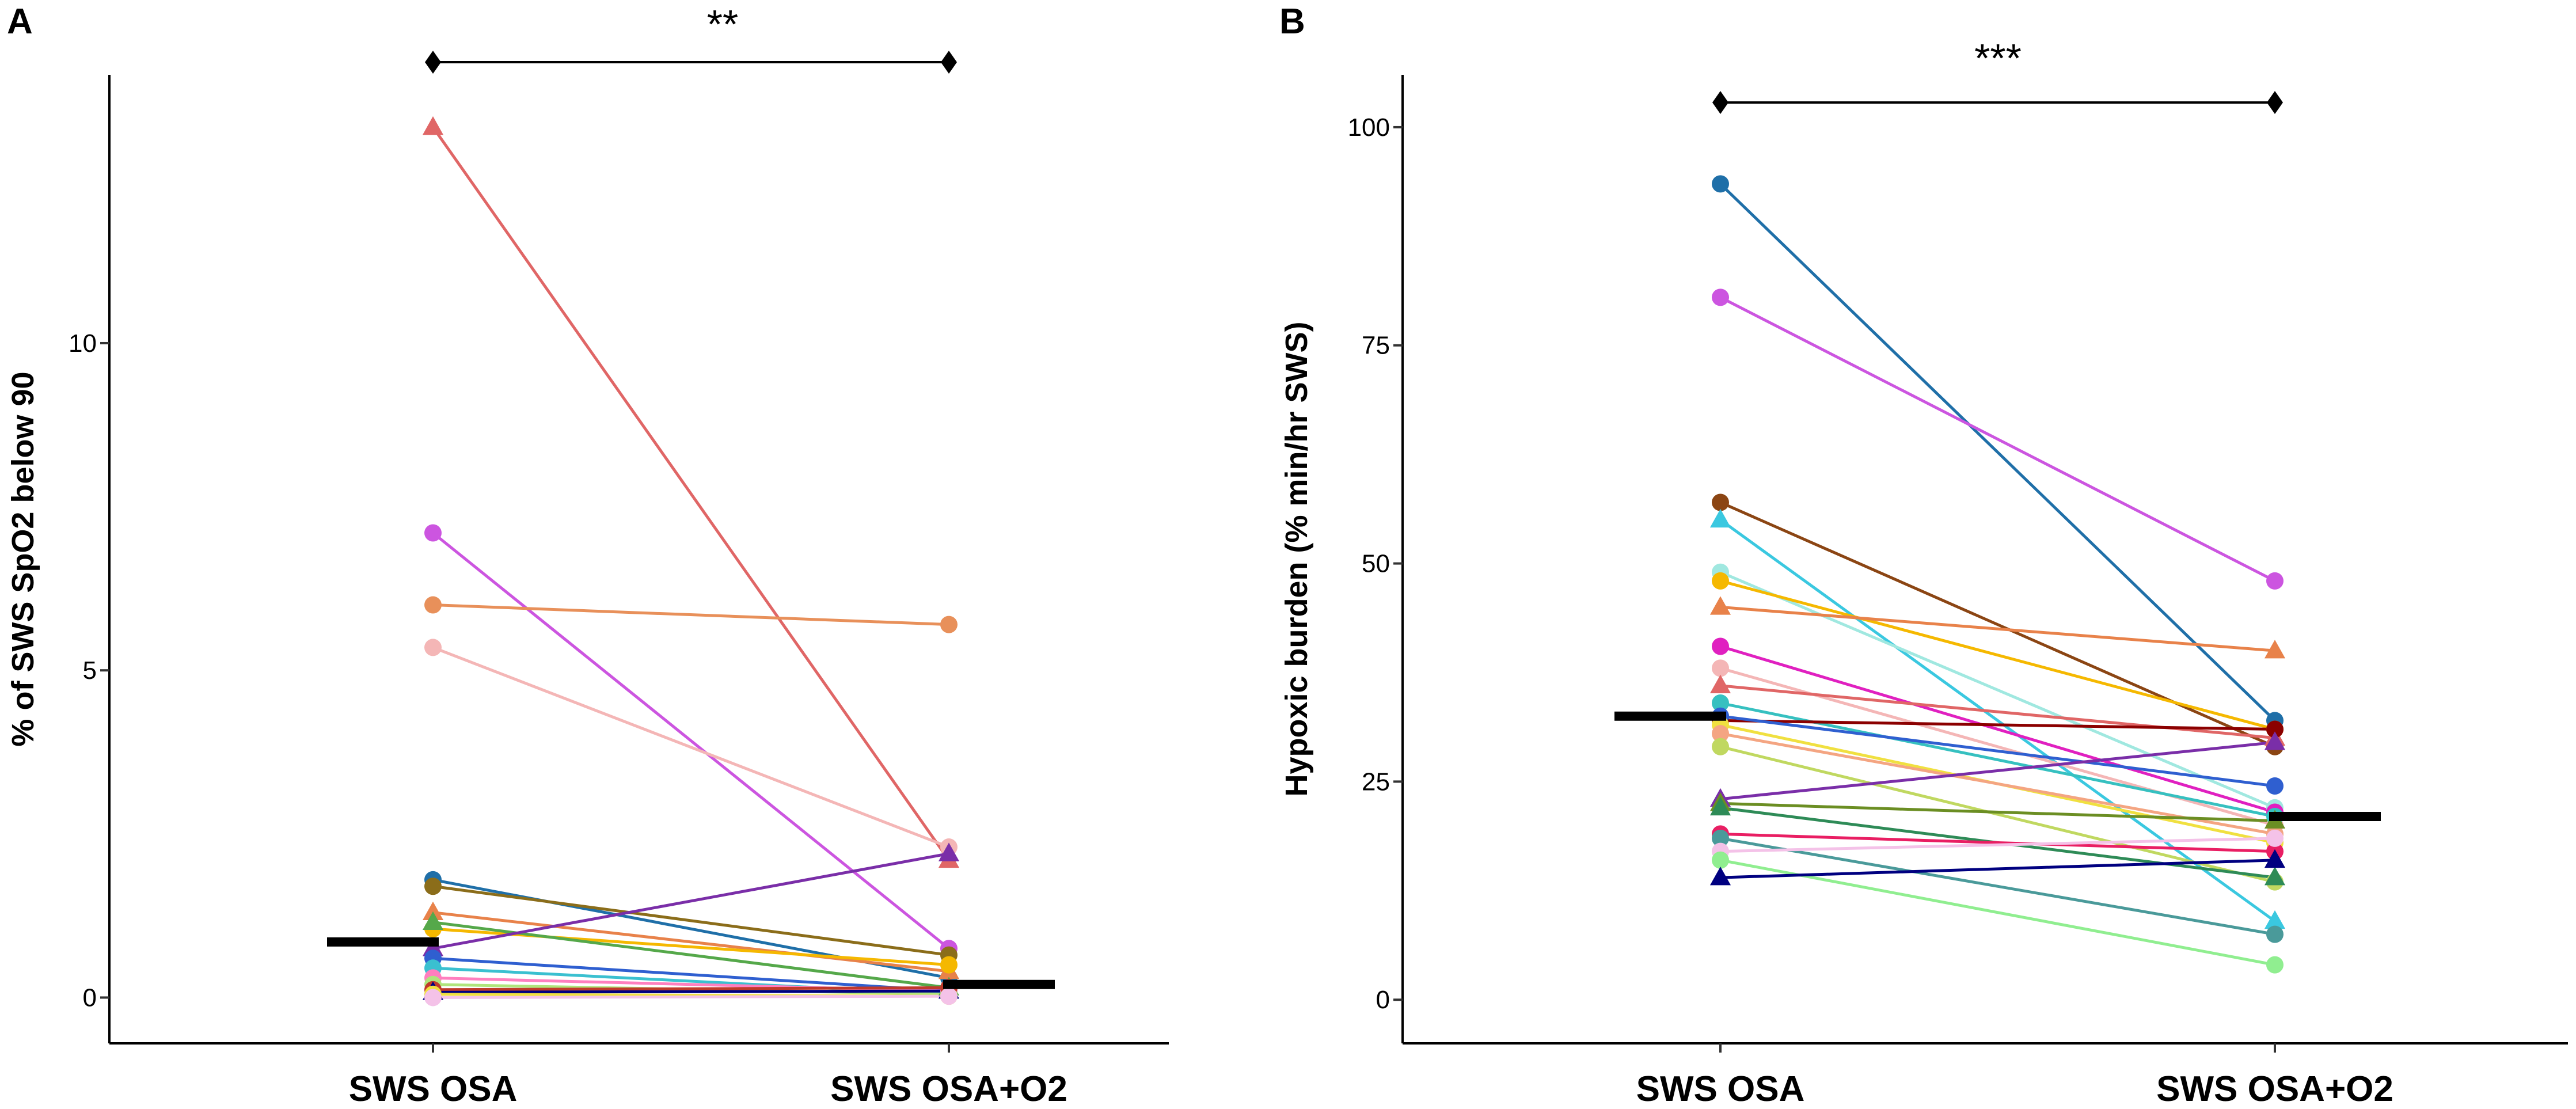 The height and width of the screenshot is (1109, 2576). I want to click on panel-a-category-label-0: SWS OSA, so click(433, 1089).